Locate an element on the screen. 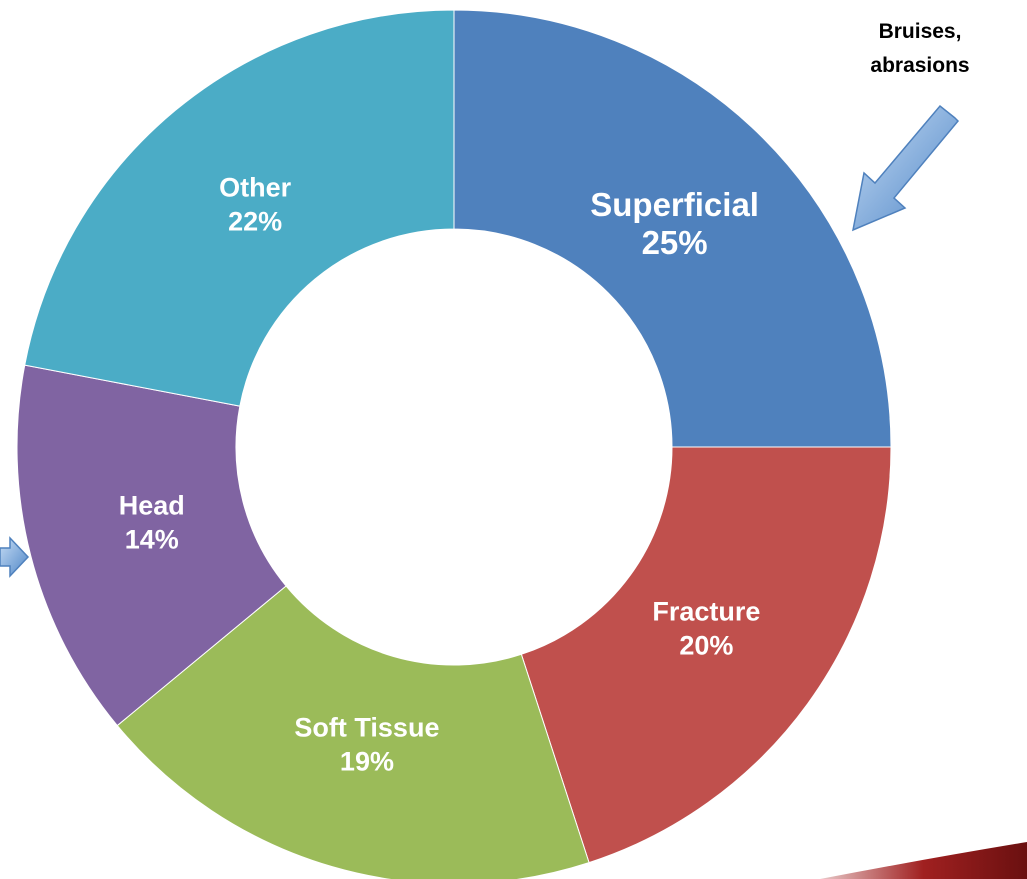 The image size is (1027, 879). slice-label: Superficial is located at coordinates (674, 204).